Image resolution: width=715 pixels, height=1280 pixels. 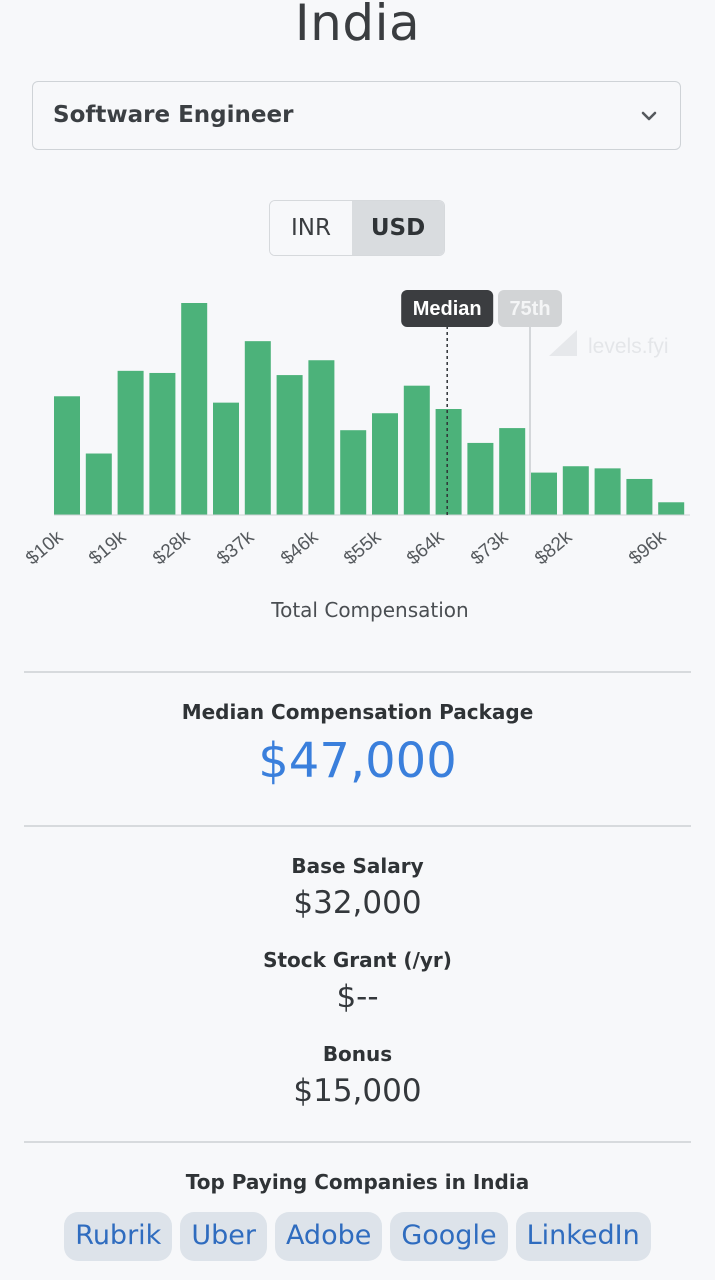 What do you see at coordinates (553, 547) in the screenshot?
I see `x-tick-label: $82k` at bounding box center [553, 547].